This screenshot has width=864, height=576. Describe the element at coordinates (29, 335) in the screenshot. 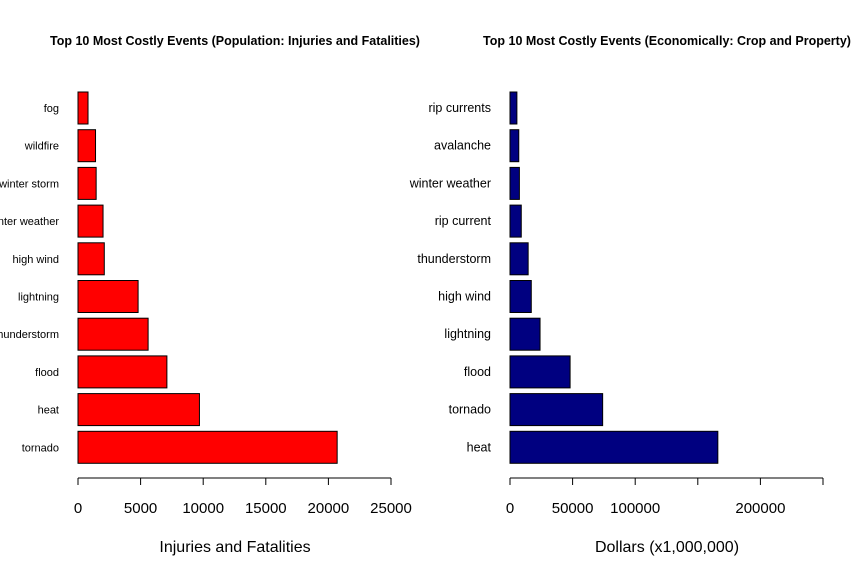

I see `category-label-injuries-thunderstorm: thunderstorm` at that location.